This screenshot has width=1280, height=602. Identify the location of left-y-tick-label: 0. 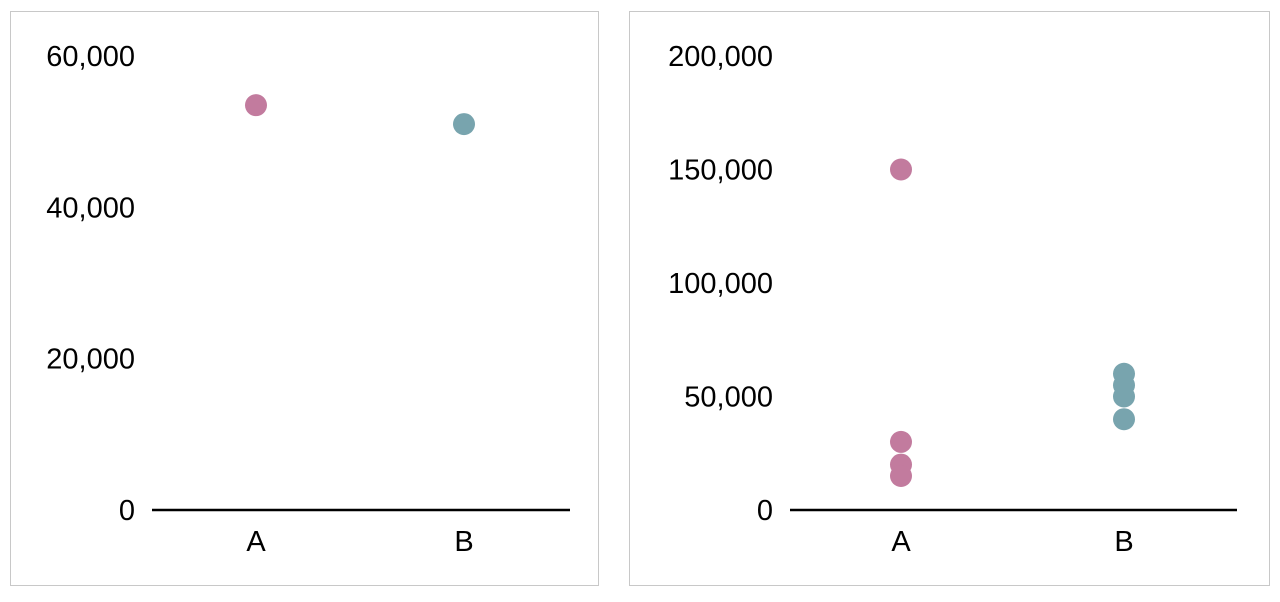
(127, 511).